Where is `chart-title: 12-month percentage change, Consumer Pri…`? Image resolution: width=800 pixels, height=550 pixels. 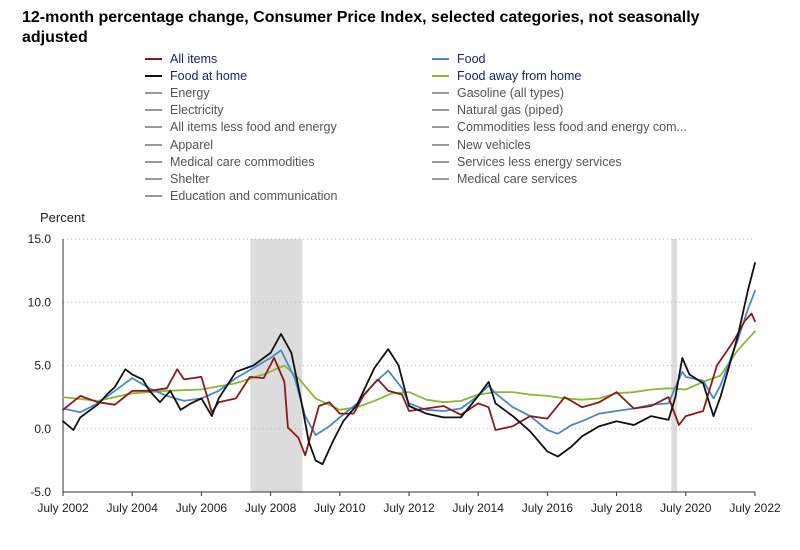
chart-title: 12-month percentage change, Consumer Pri… is located at coordinates (361, 27).